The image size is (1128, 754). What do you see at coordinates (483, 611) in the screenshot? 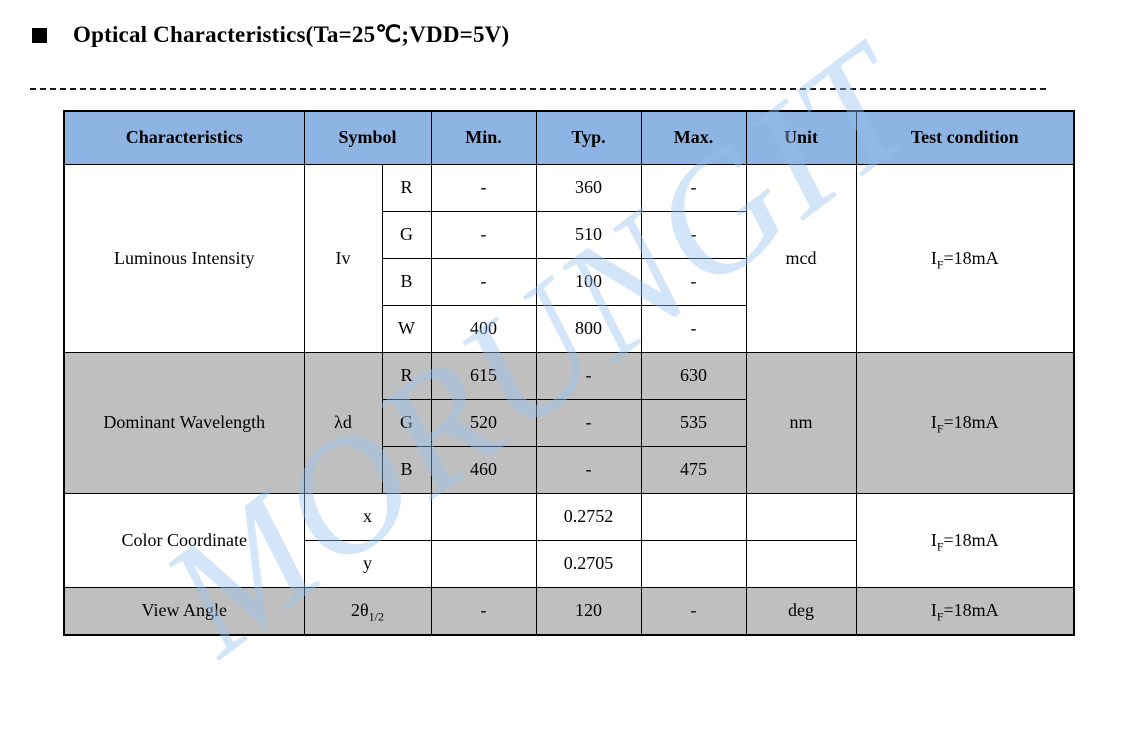
I see `view-angle-min-cell: -` at bounding box center [483, 611].